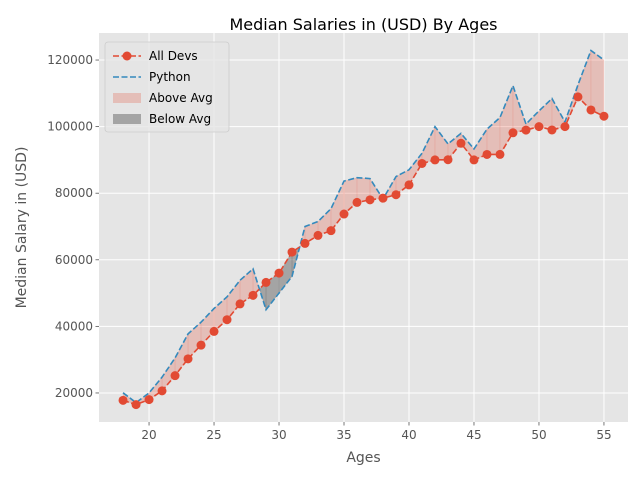 The image size is (640, 480). What do you see at coordinates (170, 77) in the screenshot?
I see `legend-label: Python` at bounding box center [170, 77].